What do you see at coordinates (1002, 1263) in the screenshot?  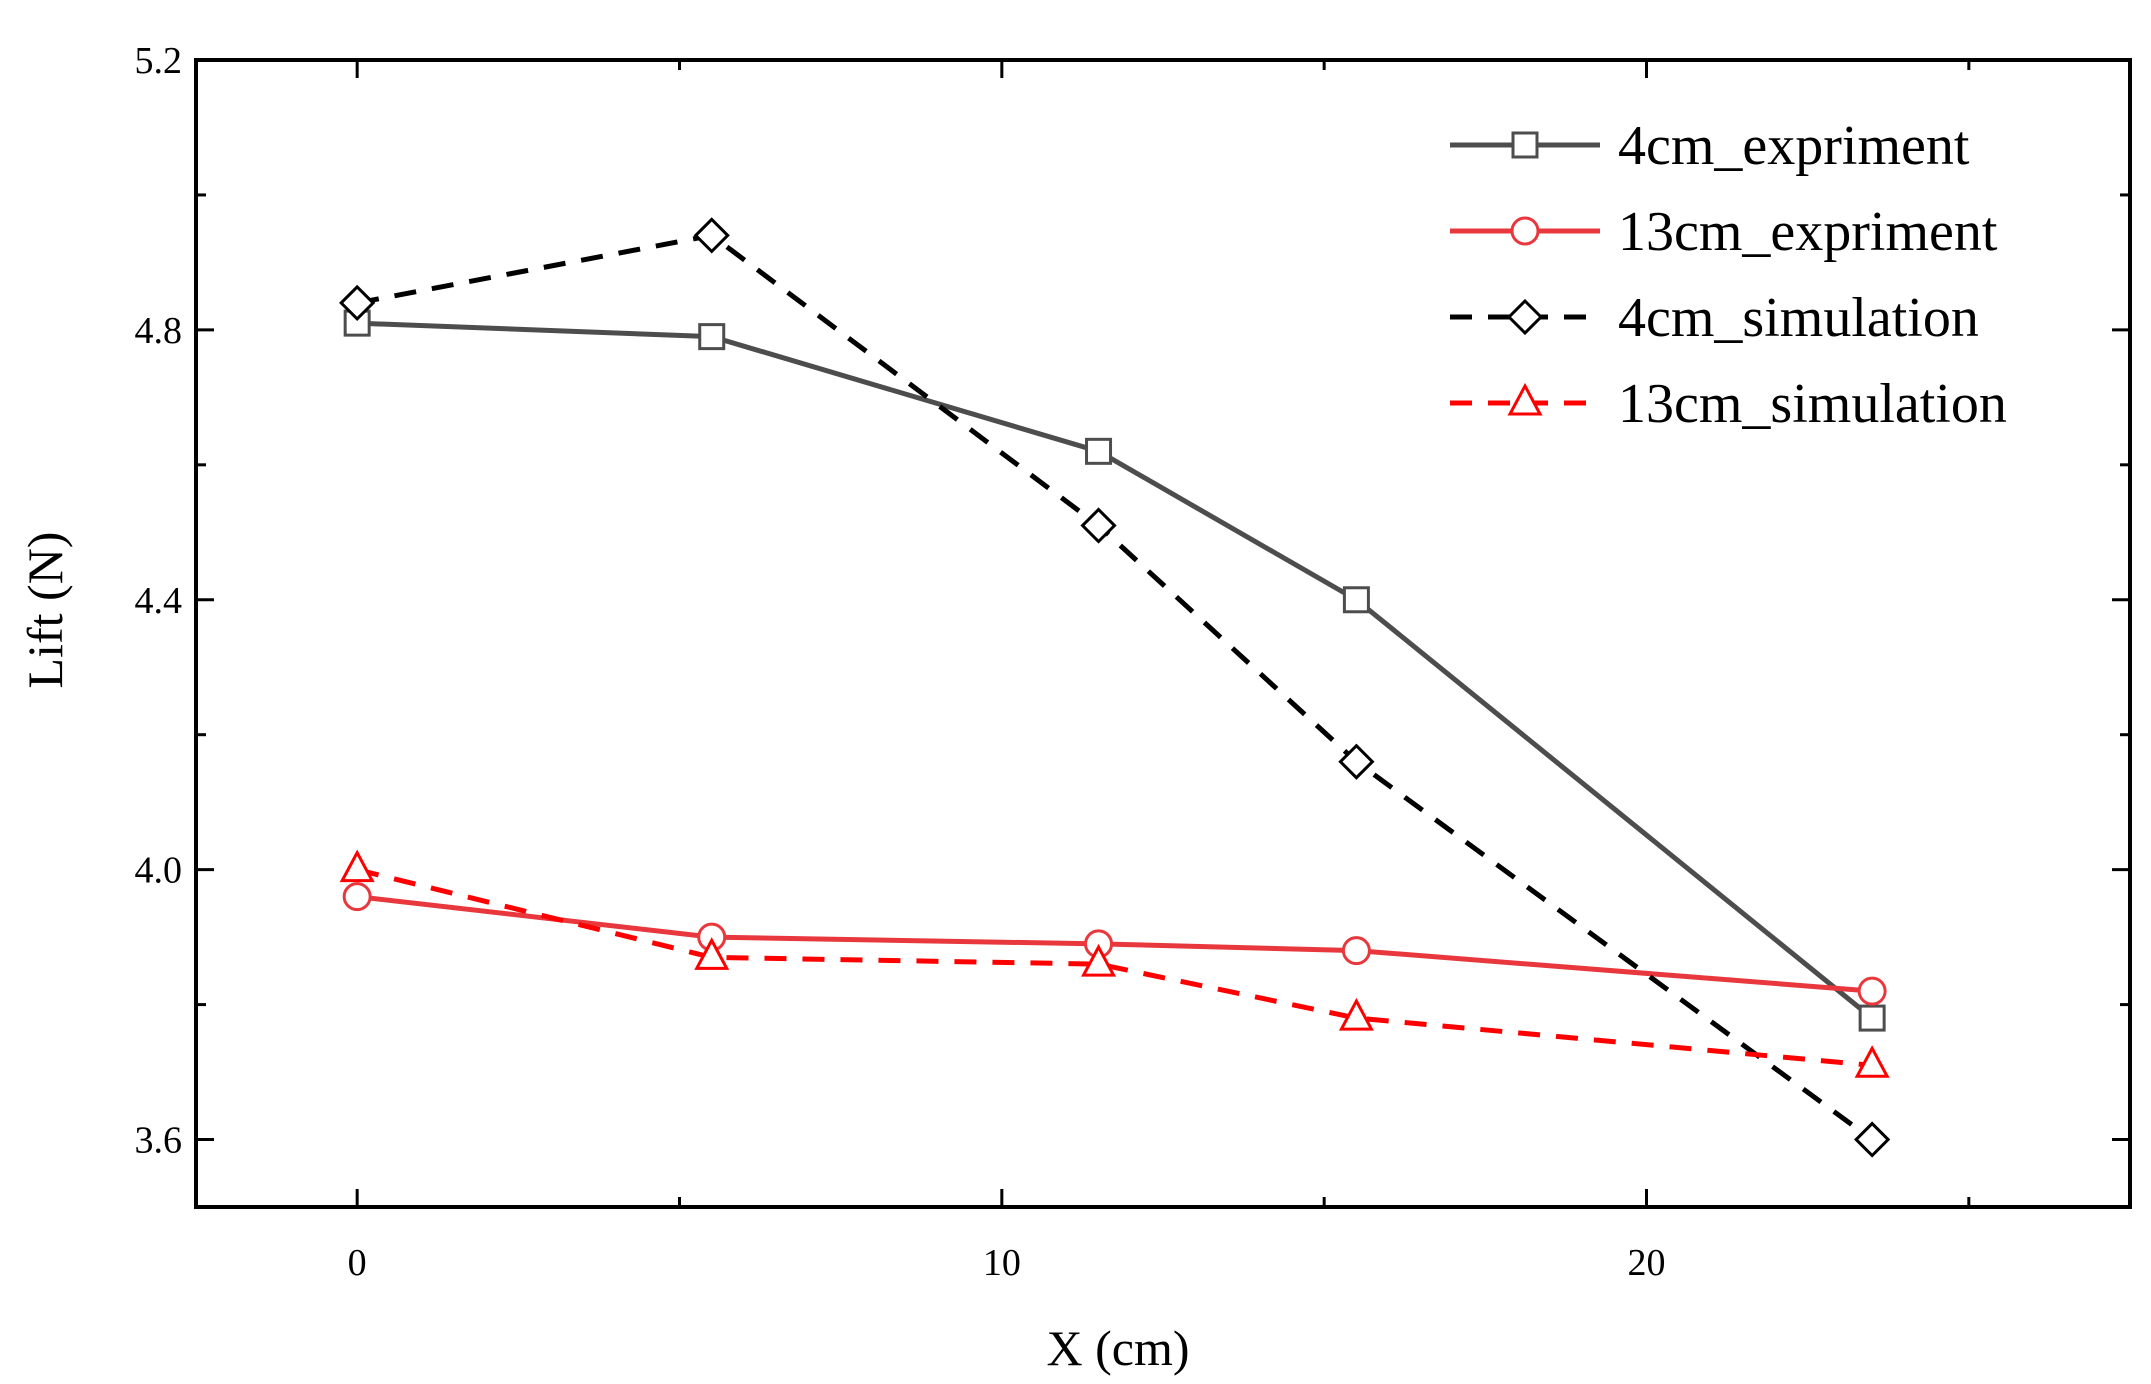 I see `x-tick-label: 10` at bounding box center [1002, 1263].